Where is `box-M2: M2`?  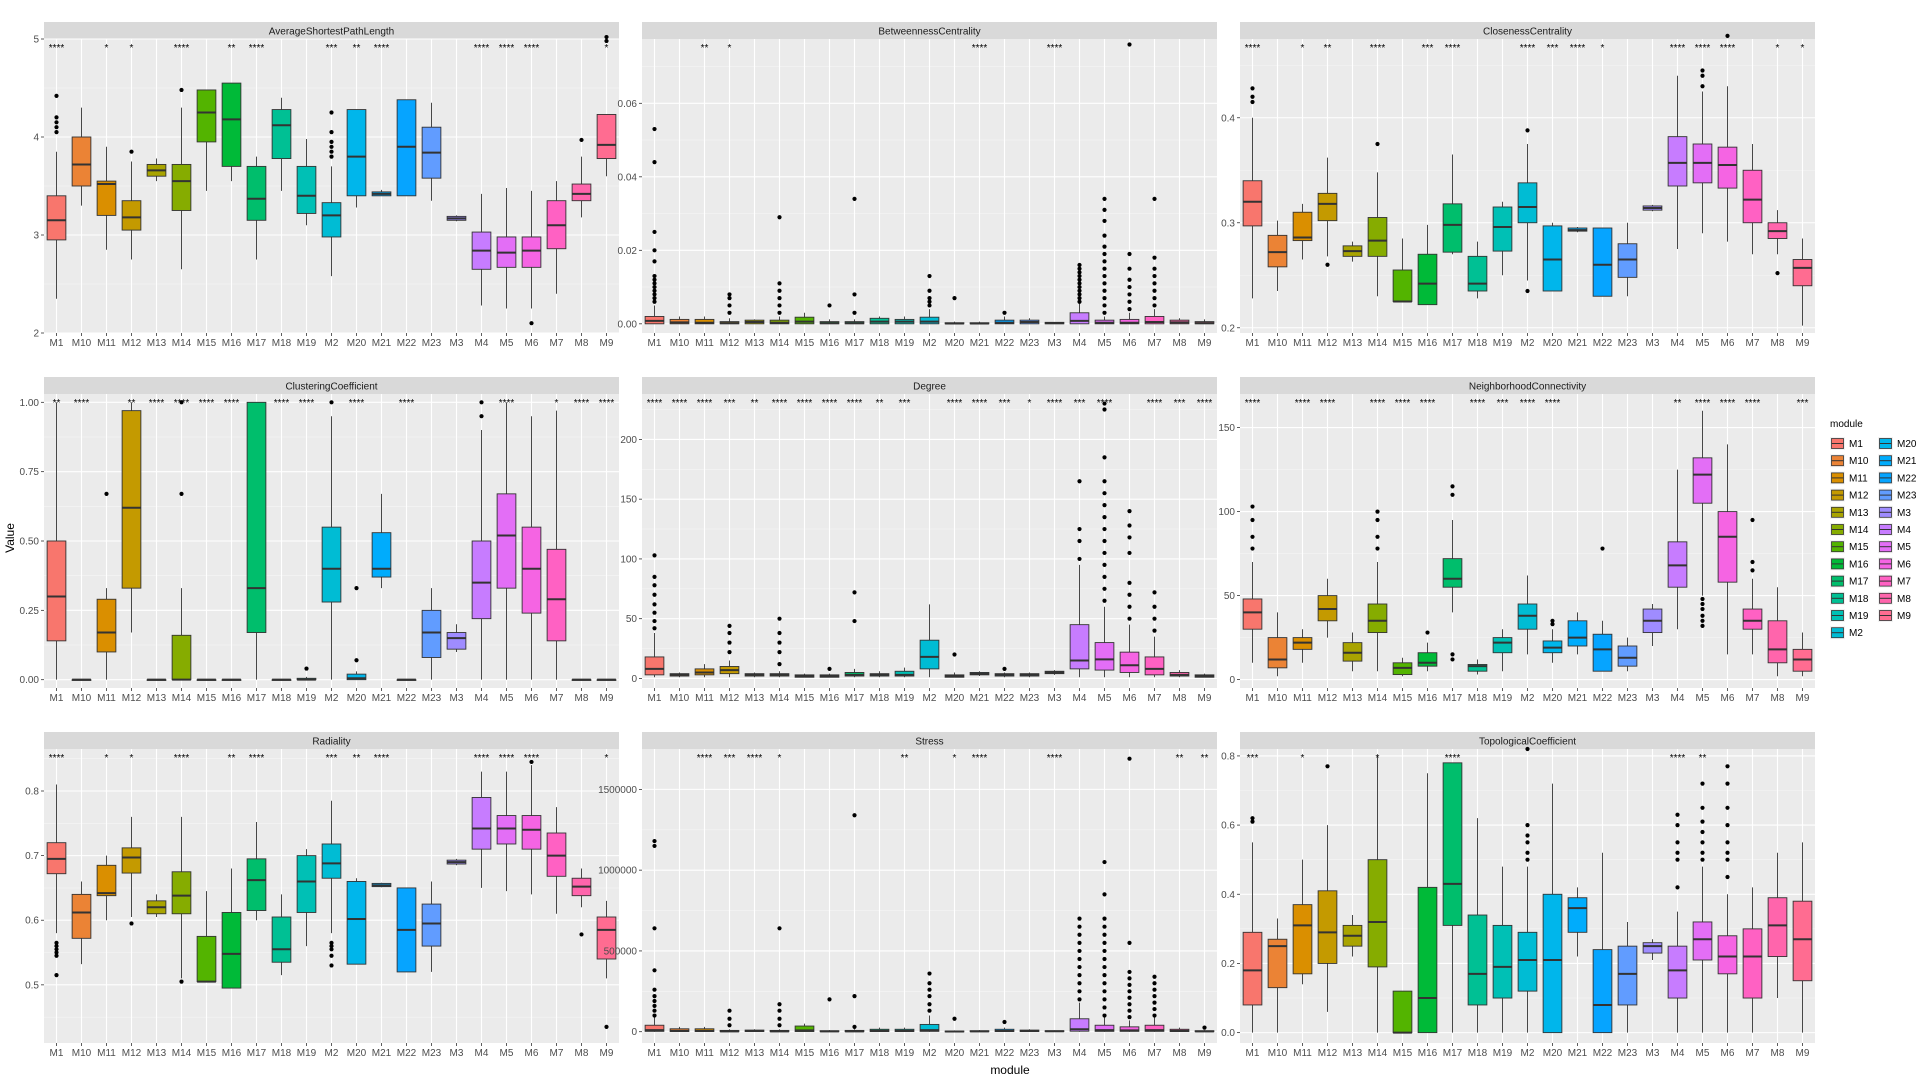 box-M2: M2 is located at coordinates (929, 311).